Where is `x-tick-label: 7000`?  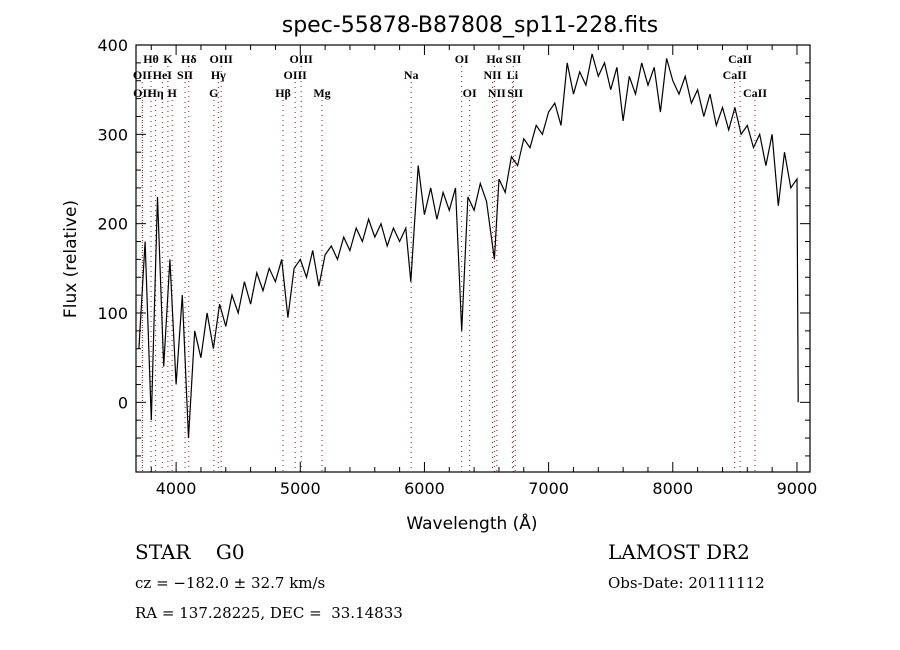
x-tick-label: 7000 is located at coordinates (548, 488).